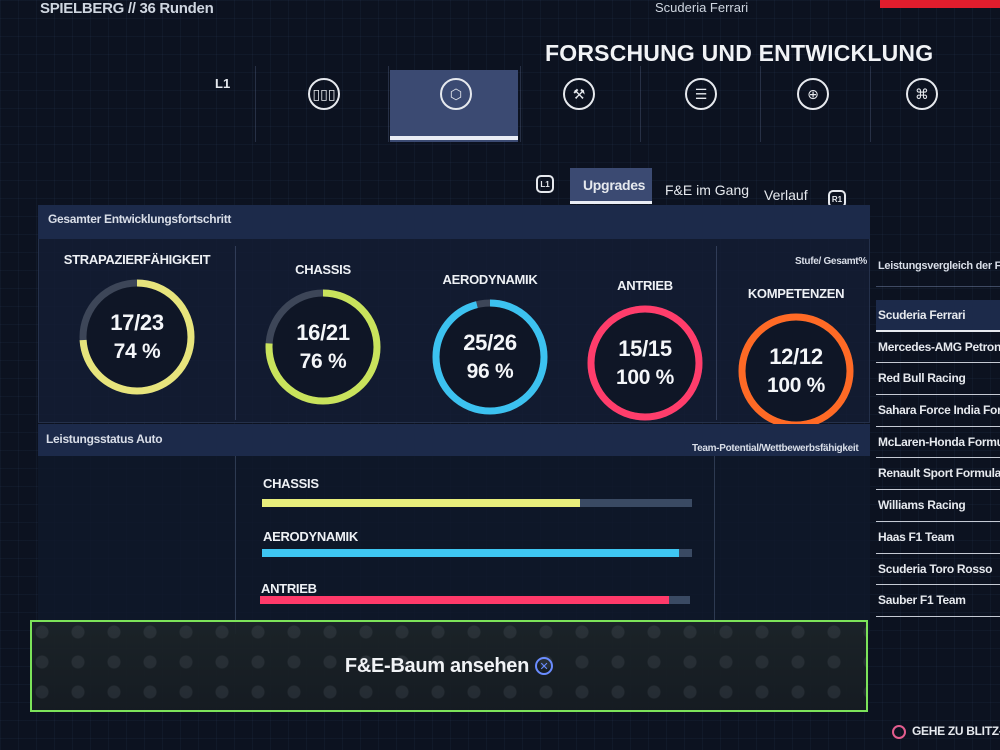  Describe the element at coordinates (475, 545) in the screenshot. I see `performance-bars: CHASSIS AERODYNAMIK ANTRIEB` at that location.